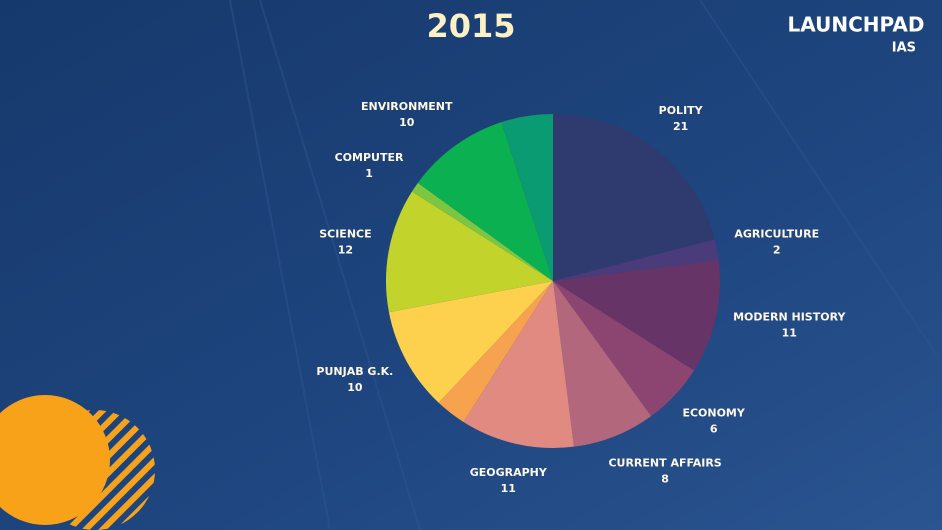 This screenshot has height=530, width=942. Describe the element at coordinates (407, 106) in the screenshot. I see `slice-label: ENVIRONMENT` at that location.